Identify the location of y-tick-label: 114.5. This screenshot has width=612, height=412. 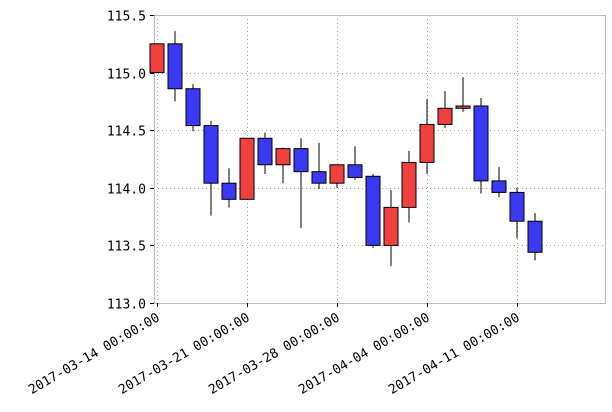
(126, 132).